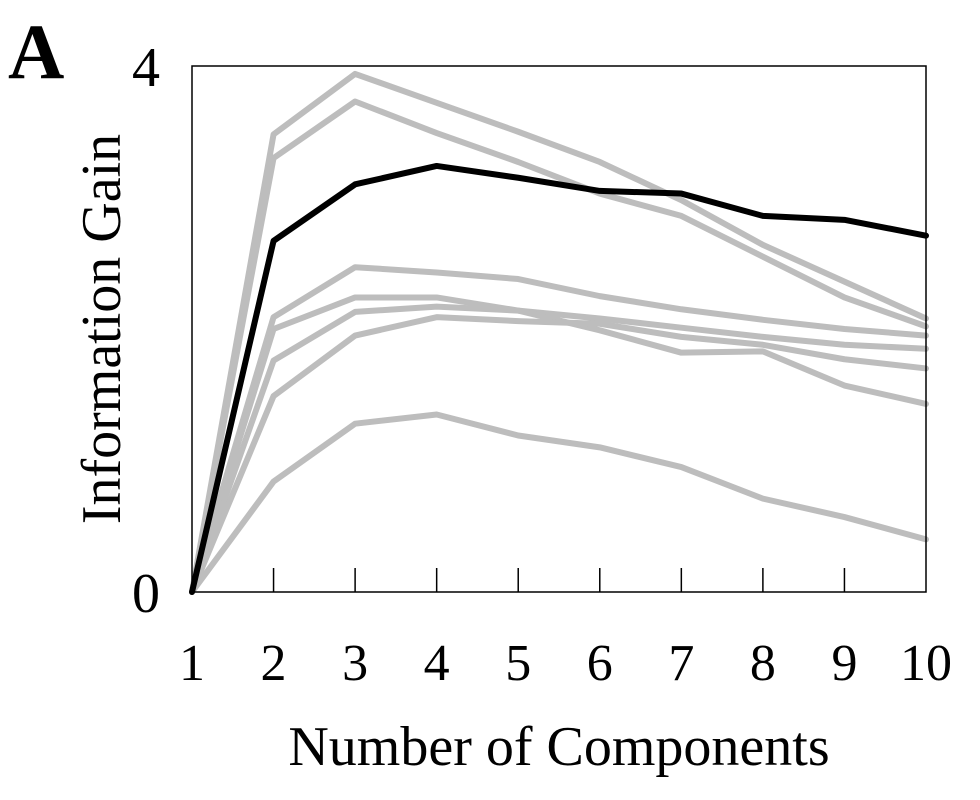 This screenshot has width=980, height=800. What do you see at coordinates (600, 663) in the screenshot?
I see `x-tick-label: 6` at bounding box center [600, 663].